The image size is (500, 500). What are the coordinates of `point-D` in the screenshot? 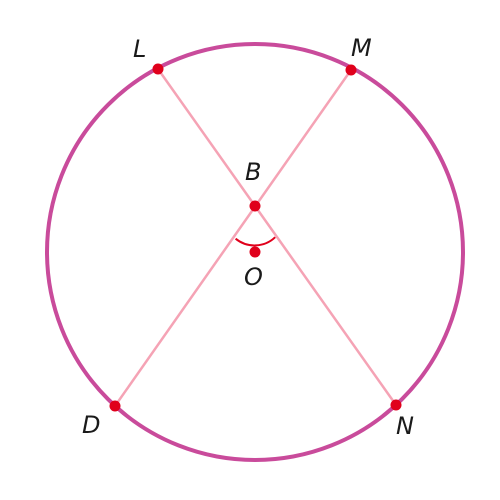 It's located at (115, 406).